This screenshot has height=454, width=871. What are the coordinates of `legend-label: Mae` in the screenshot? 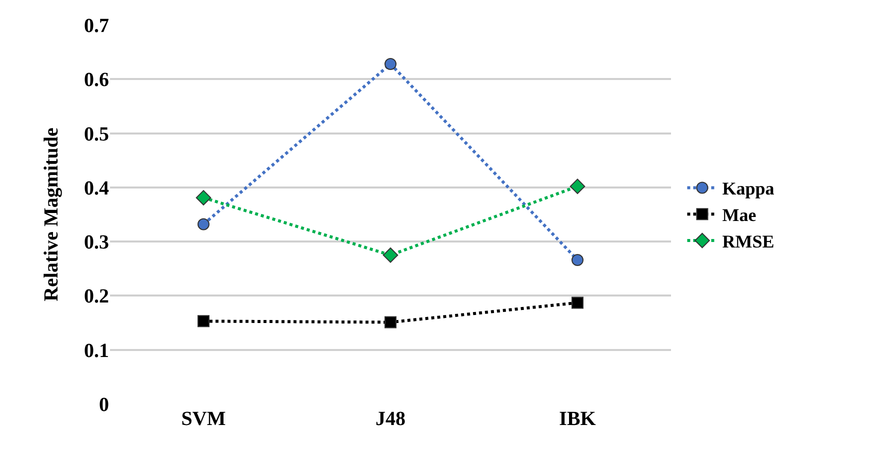 It's located at (739, 215).